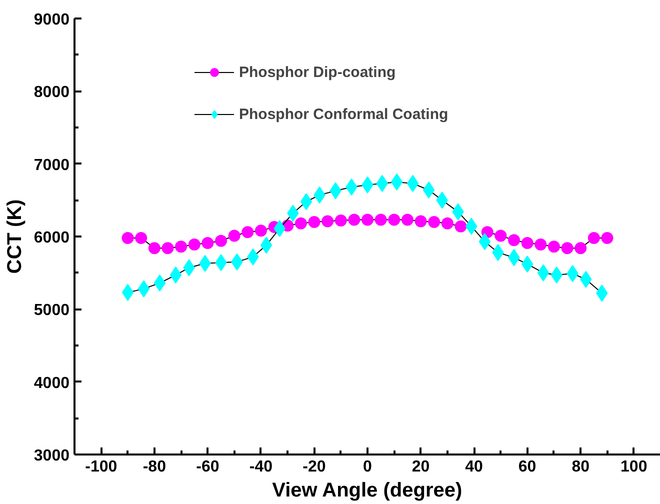  I want to click on y-tick-label: 7000, so click(52, 165).